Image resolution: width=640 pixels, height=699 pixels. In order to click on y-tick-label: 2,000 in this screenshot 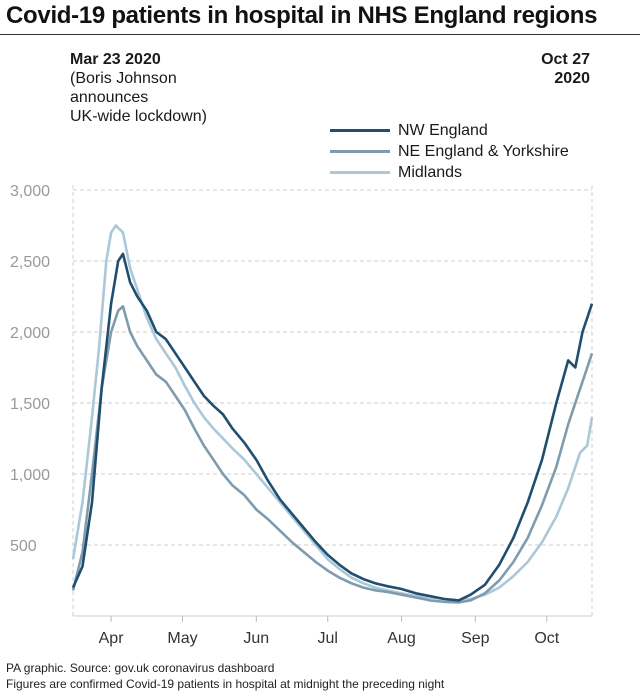, I will do `click(30, 333)`.